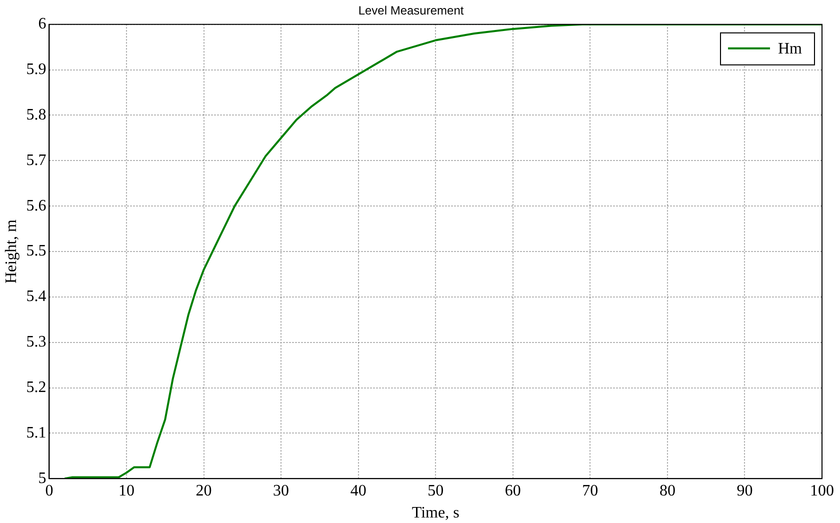  What do you see at coordinates (436, 513) in the screenshot?
I see `x-axis-title: Time, s` at bounding box center [436, 513].